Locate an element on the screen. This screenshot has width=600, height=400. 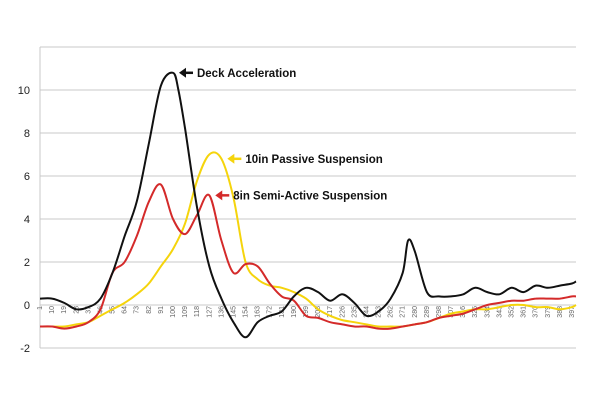
x-tick-label: 37 is located at coordinates (88, 310).